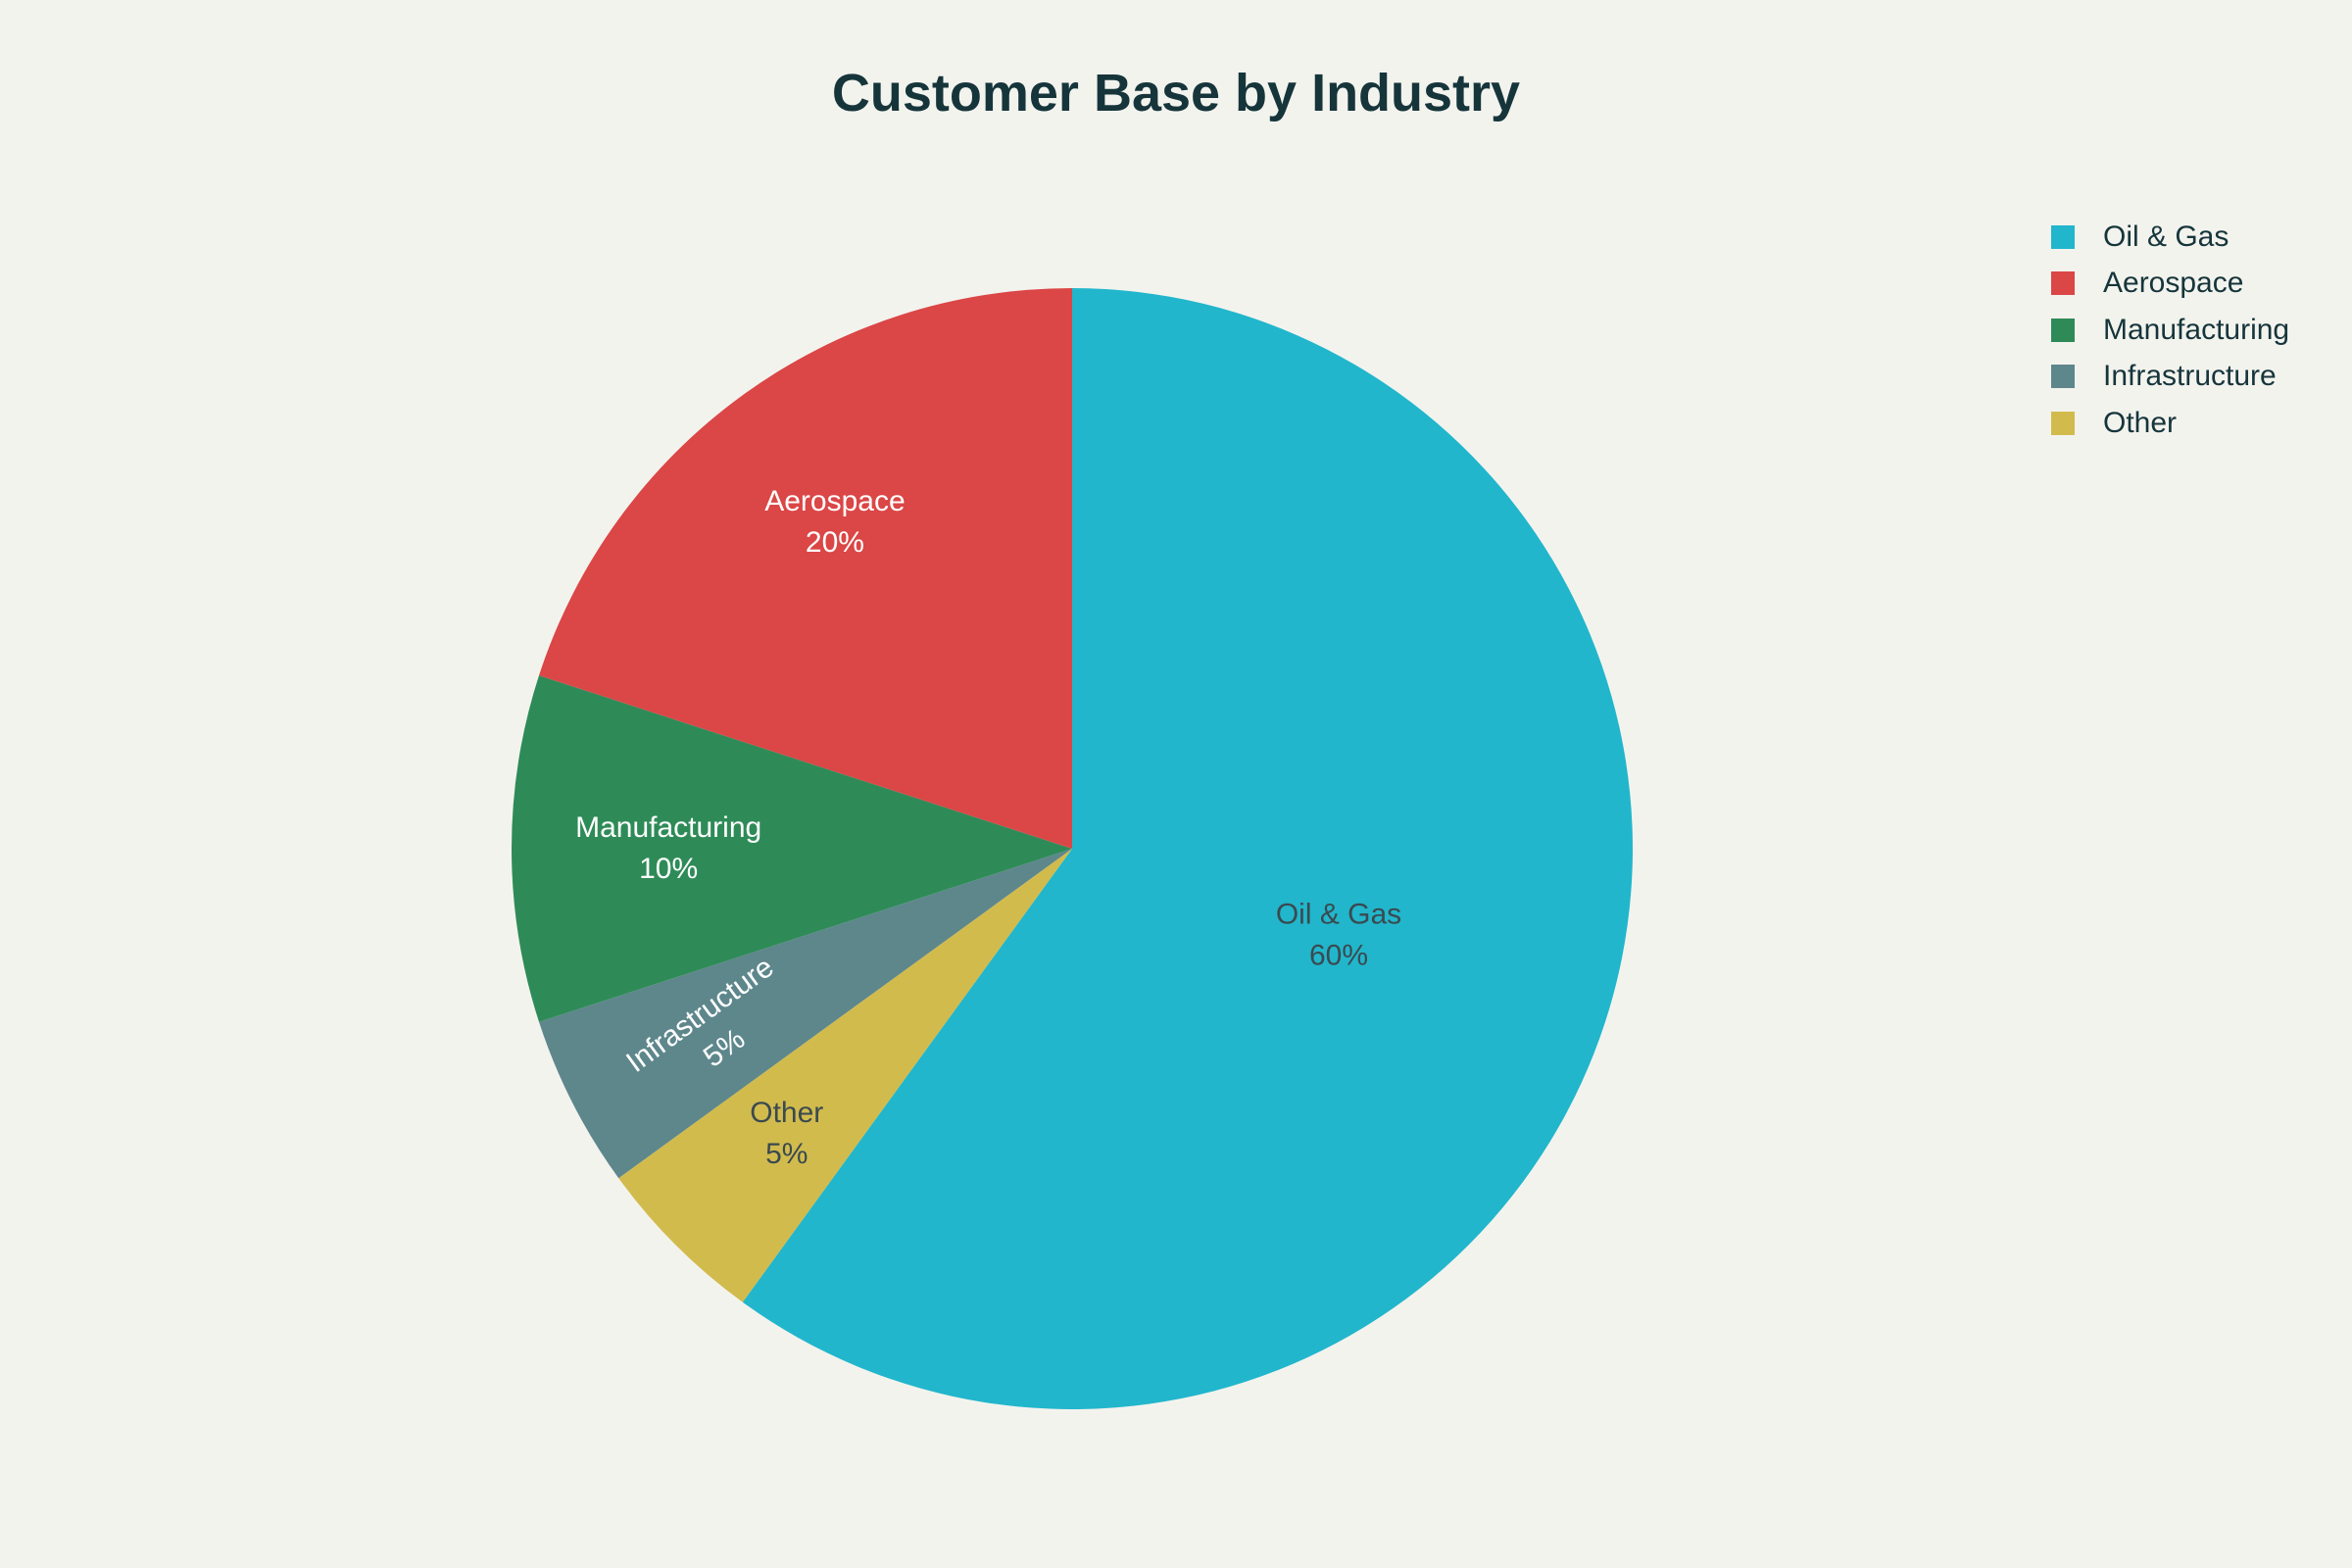 This screenshot has height=1568, width=2352. Describe the element at coordinates (805, 568) in the screenshot. I see `pie-slice-aerospace` at that location.